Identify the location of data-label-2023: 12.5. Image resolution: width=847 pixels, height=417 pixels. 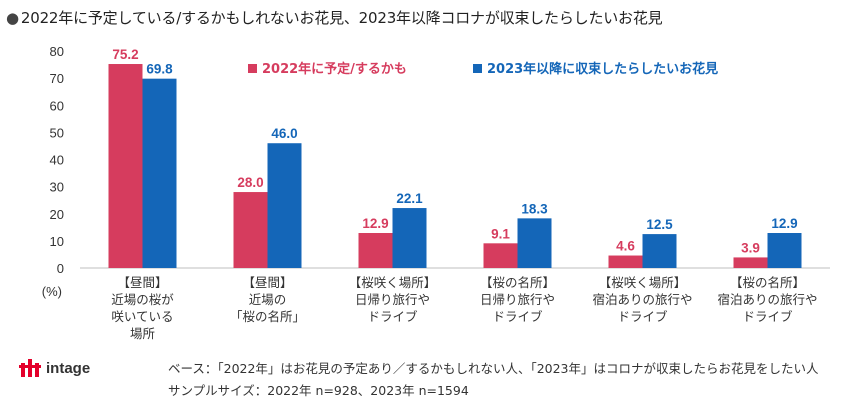
(659, 224).